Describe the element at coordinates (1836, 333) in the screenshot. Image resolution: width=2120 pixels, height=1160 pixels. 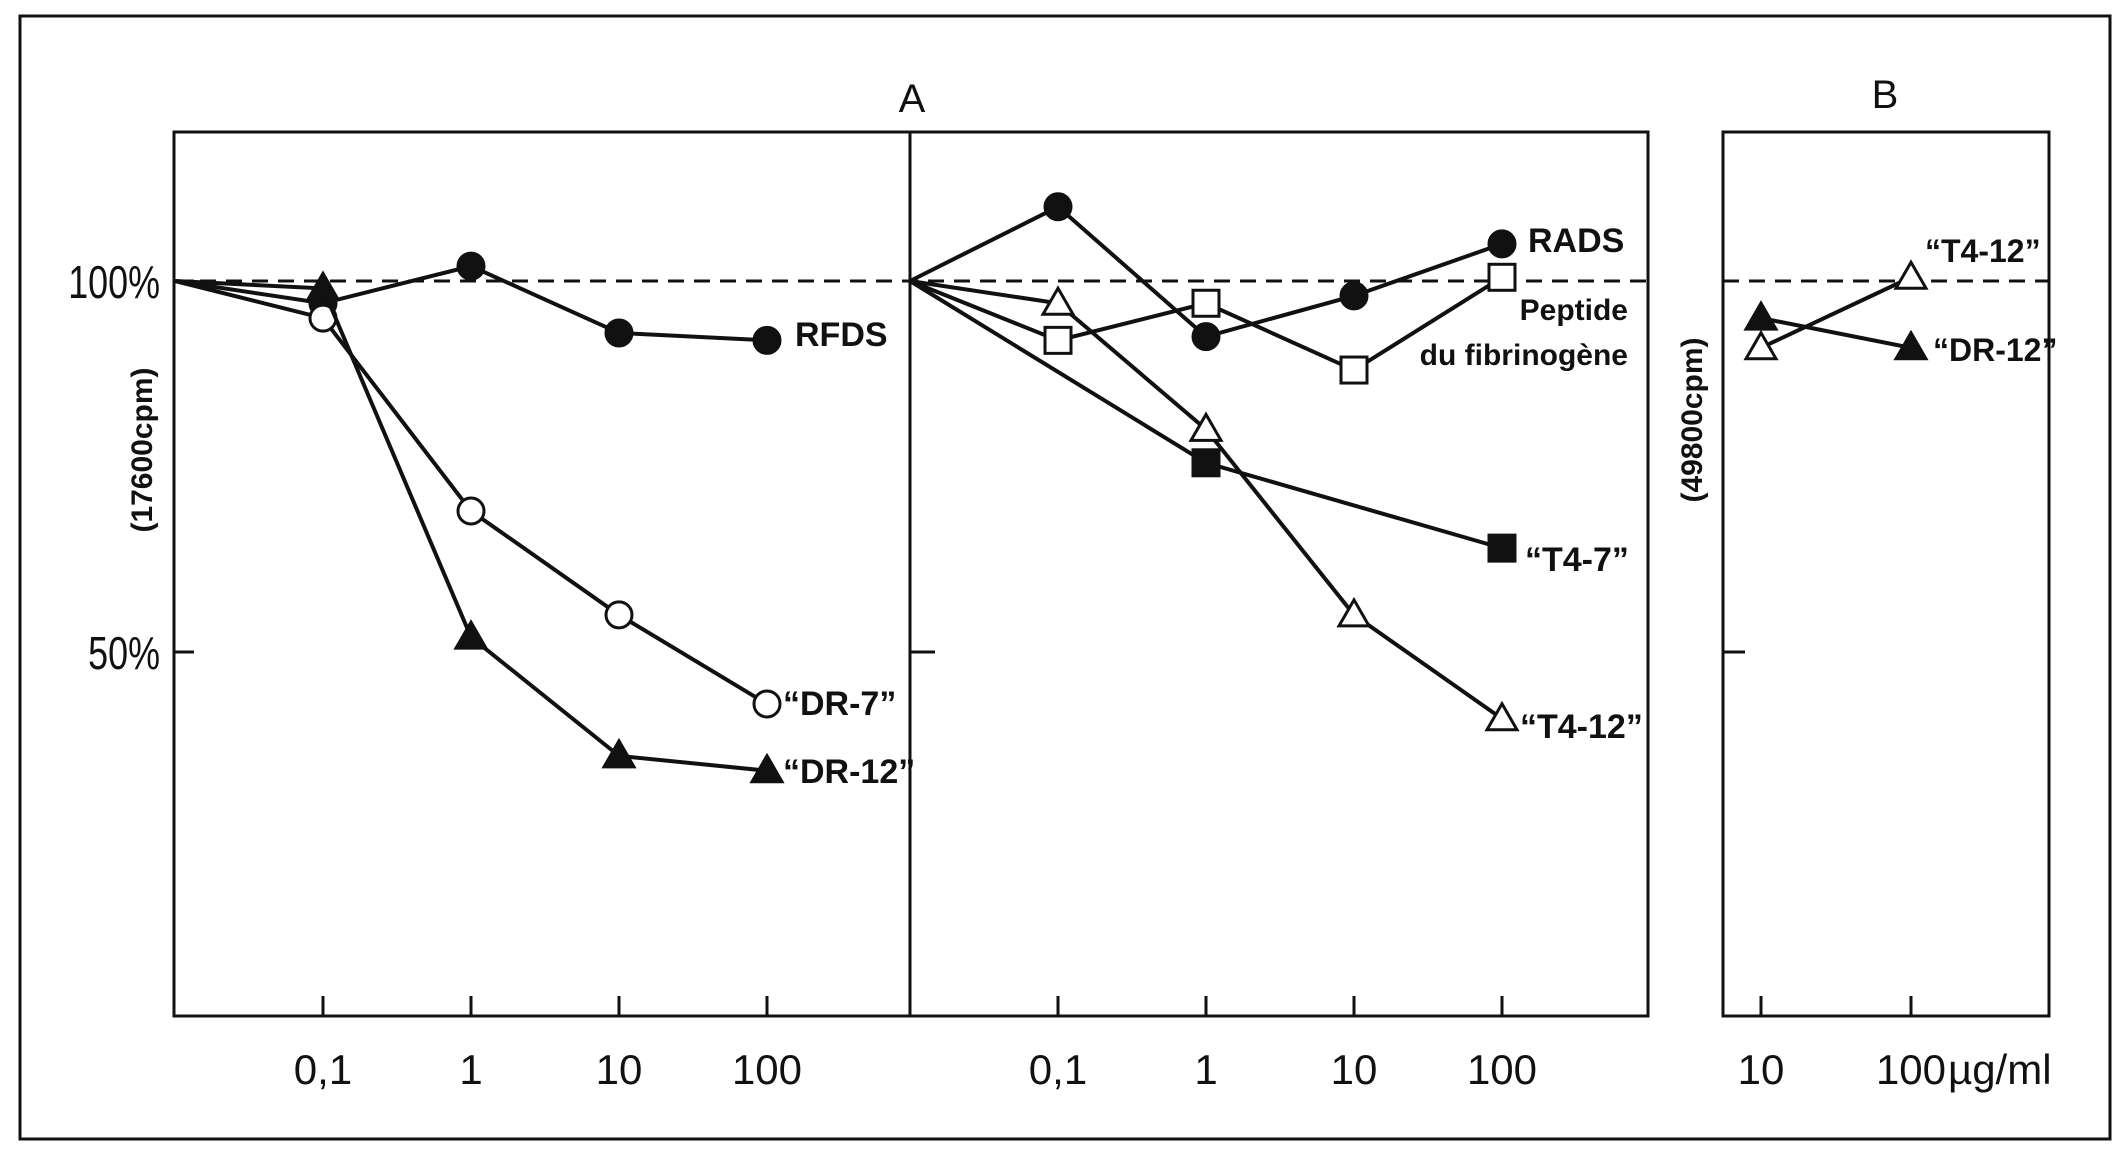
I see `b-series-1-line` at that location.